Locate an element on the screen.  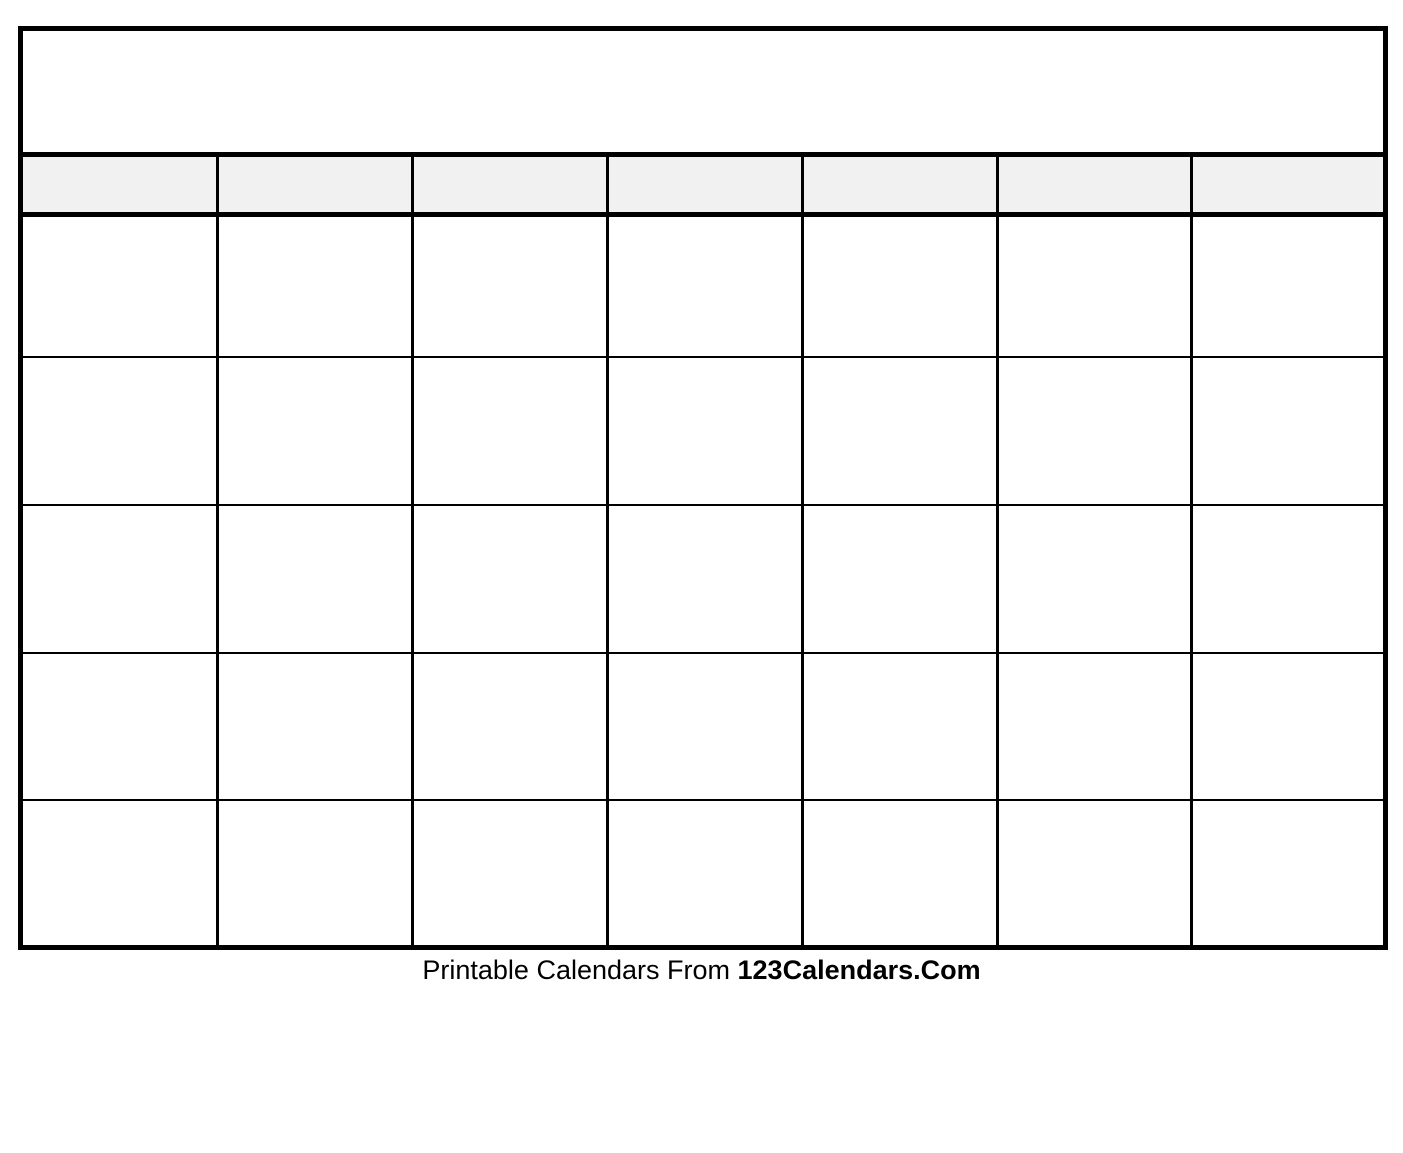
month-title-area is located at coordinates (703, 94).